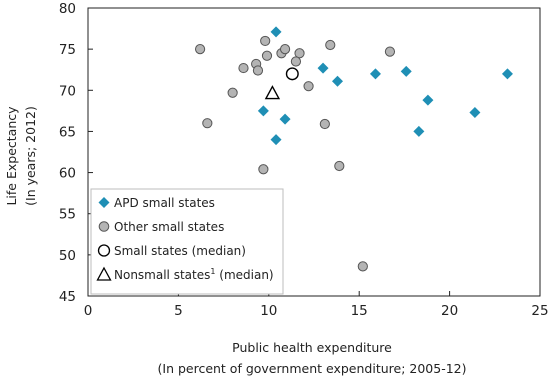 The image size is (552, 381). I want to click on x-tick-label: 10, so click(268, 311).